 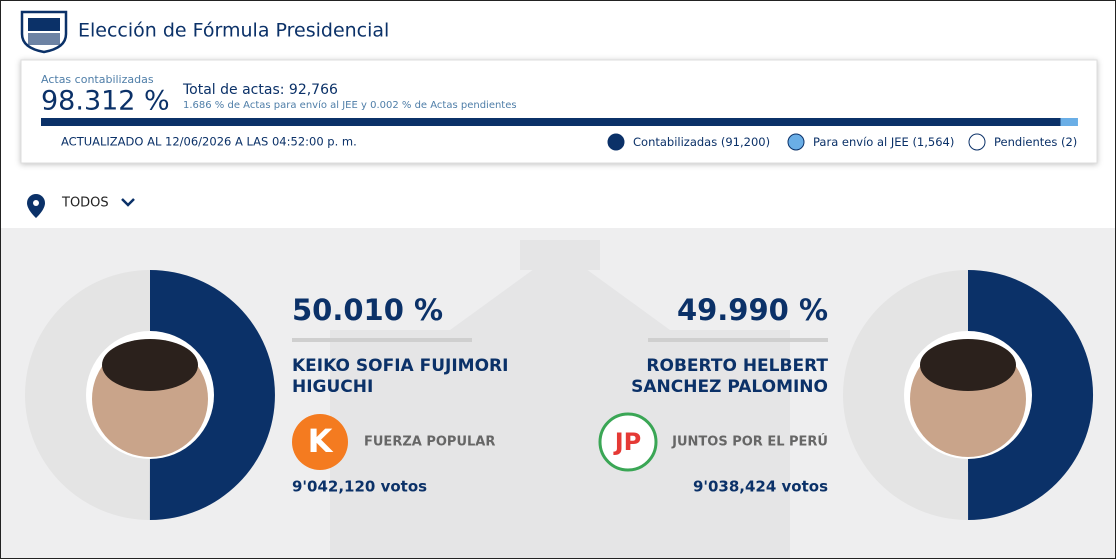 What do you see at coordinates (429, 442) in the screenshot?
I see `party-name: FUERZA POPULAR` at bounding box center [429, 442].